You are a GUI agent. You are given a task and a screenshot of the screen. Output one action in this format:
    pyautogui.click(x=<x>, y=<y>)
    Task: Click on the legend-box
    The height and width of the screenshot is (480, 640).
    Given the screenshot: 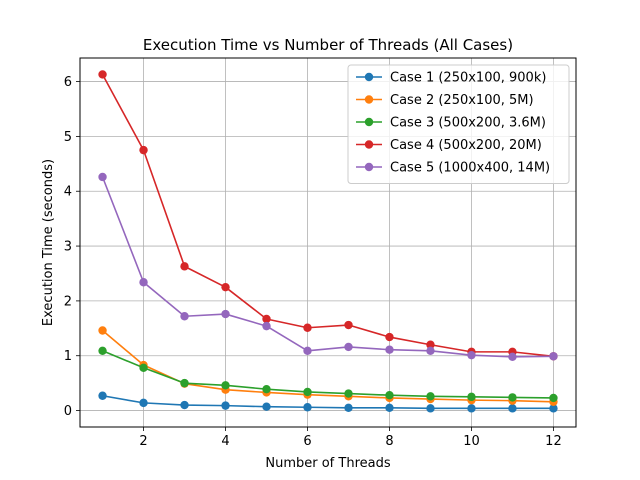 What is the action you would take?
    pyautogui.click(x=458, y=124)
    